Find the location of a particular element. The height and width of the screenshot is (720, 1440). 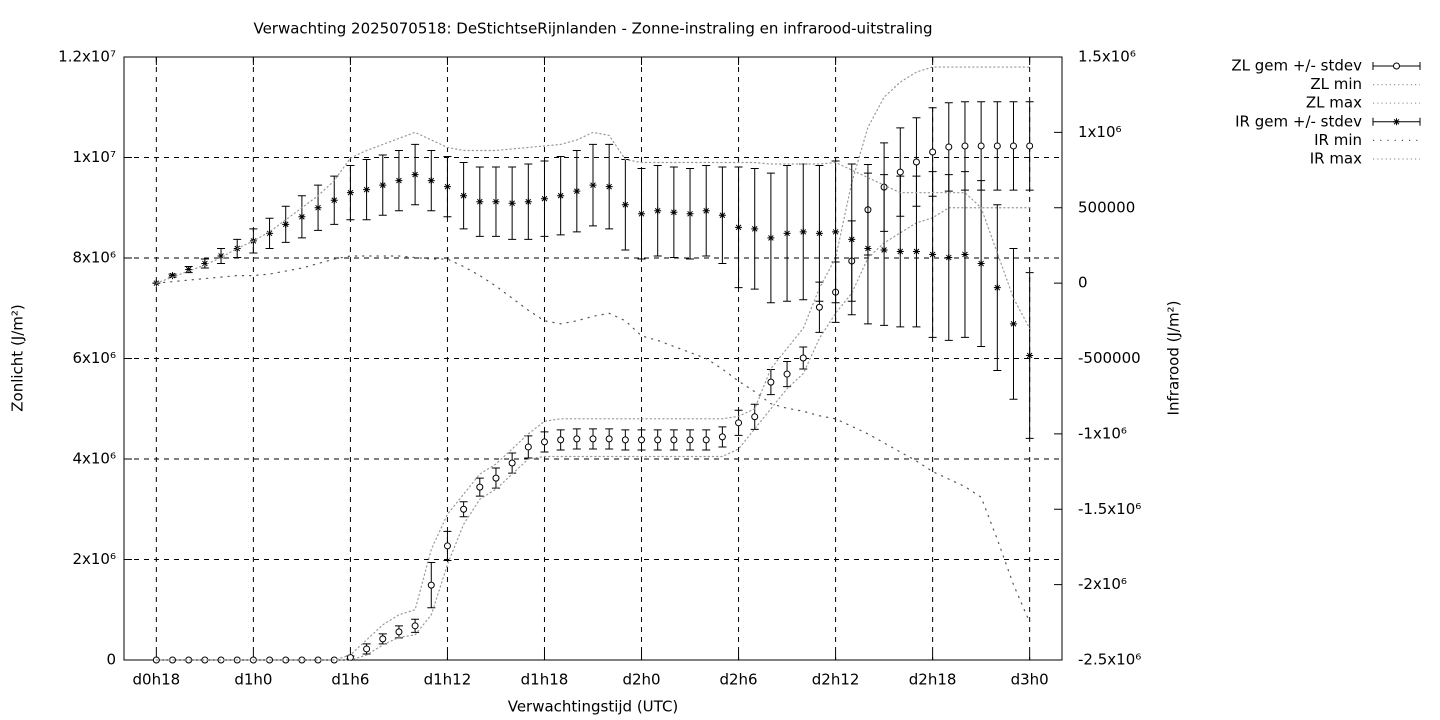

legend-label: IR min is located at coordinates (1338, 140).